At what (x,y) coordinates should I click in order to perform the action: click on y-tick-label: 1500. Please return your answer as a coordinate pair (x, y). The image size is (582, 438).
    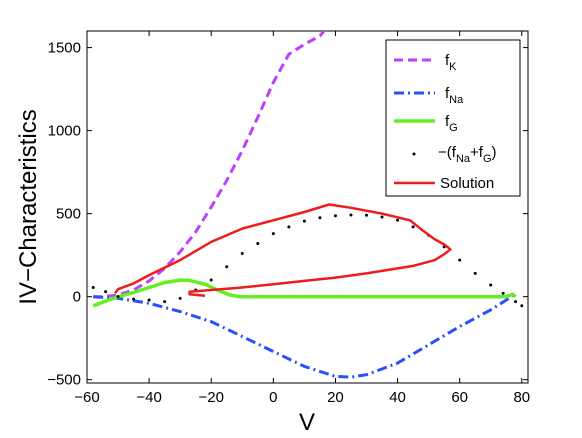
    Looking at the image, I should click on (64, 48).